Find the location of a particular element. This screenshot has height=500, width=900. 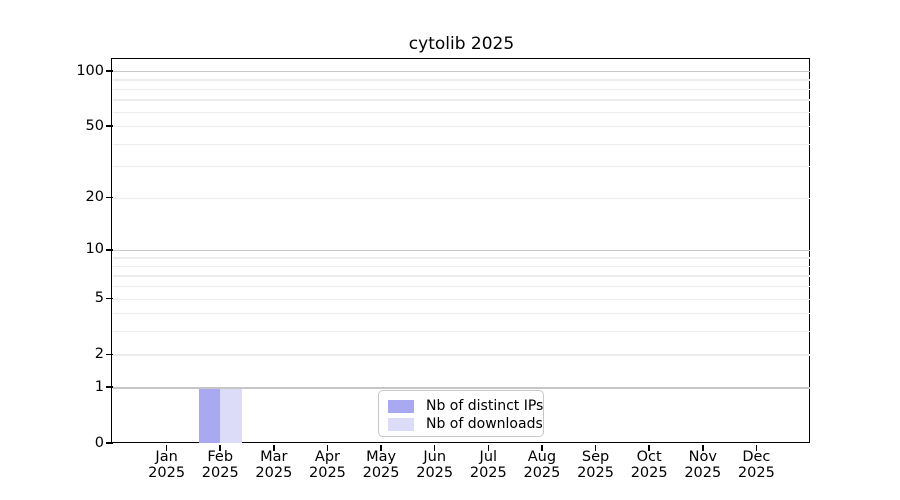

x-axis-tick-label: Feb 2025 is located at coordinates (220, 465).